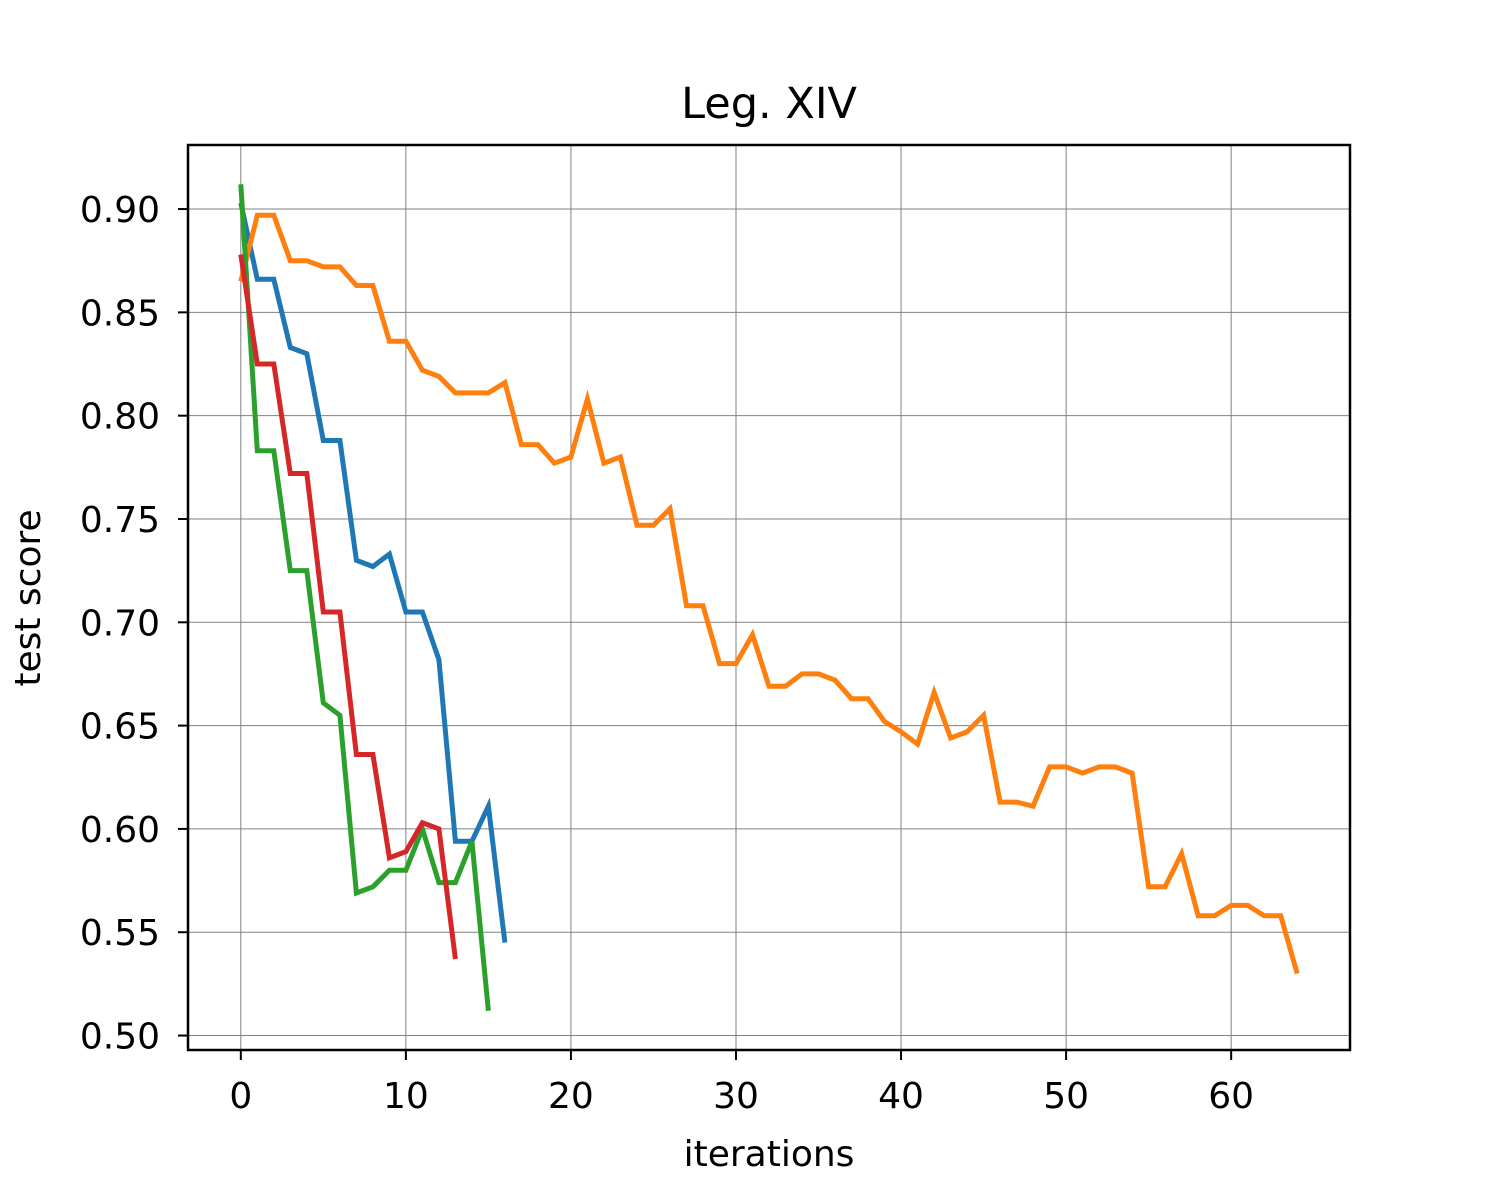 This screenshot has height=1200, width=1500. I want to click on x-tick-label: 30, so click(736, 1096).